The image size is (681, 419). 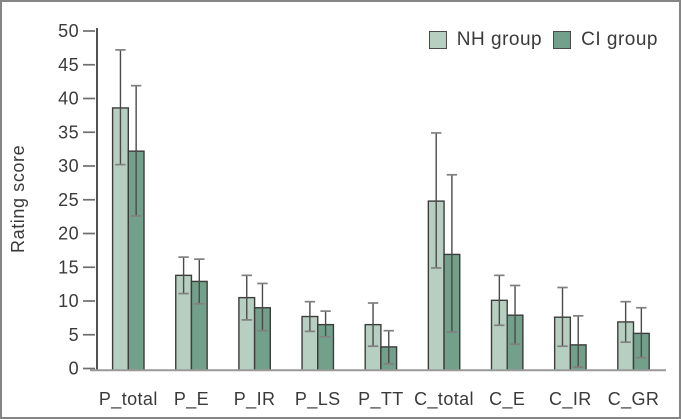 What do you see at coordinates (74, 335) in the screenshot?
I see `y-tick-label: 5` at bounding box center [74, 335].